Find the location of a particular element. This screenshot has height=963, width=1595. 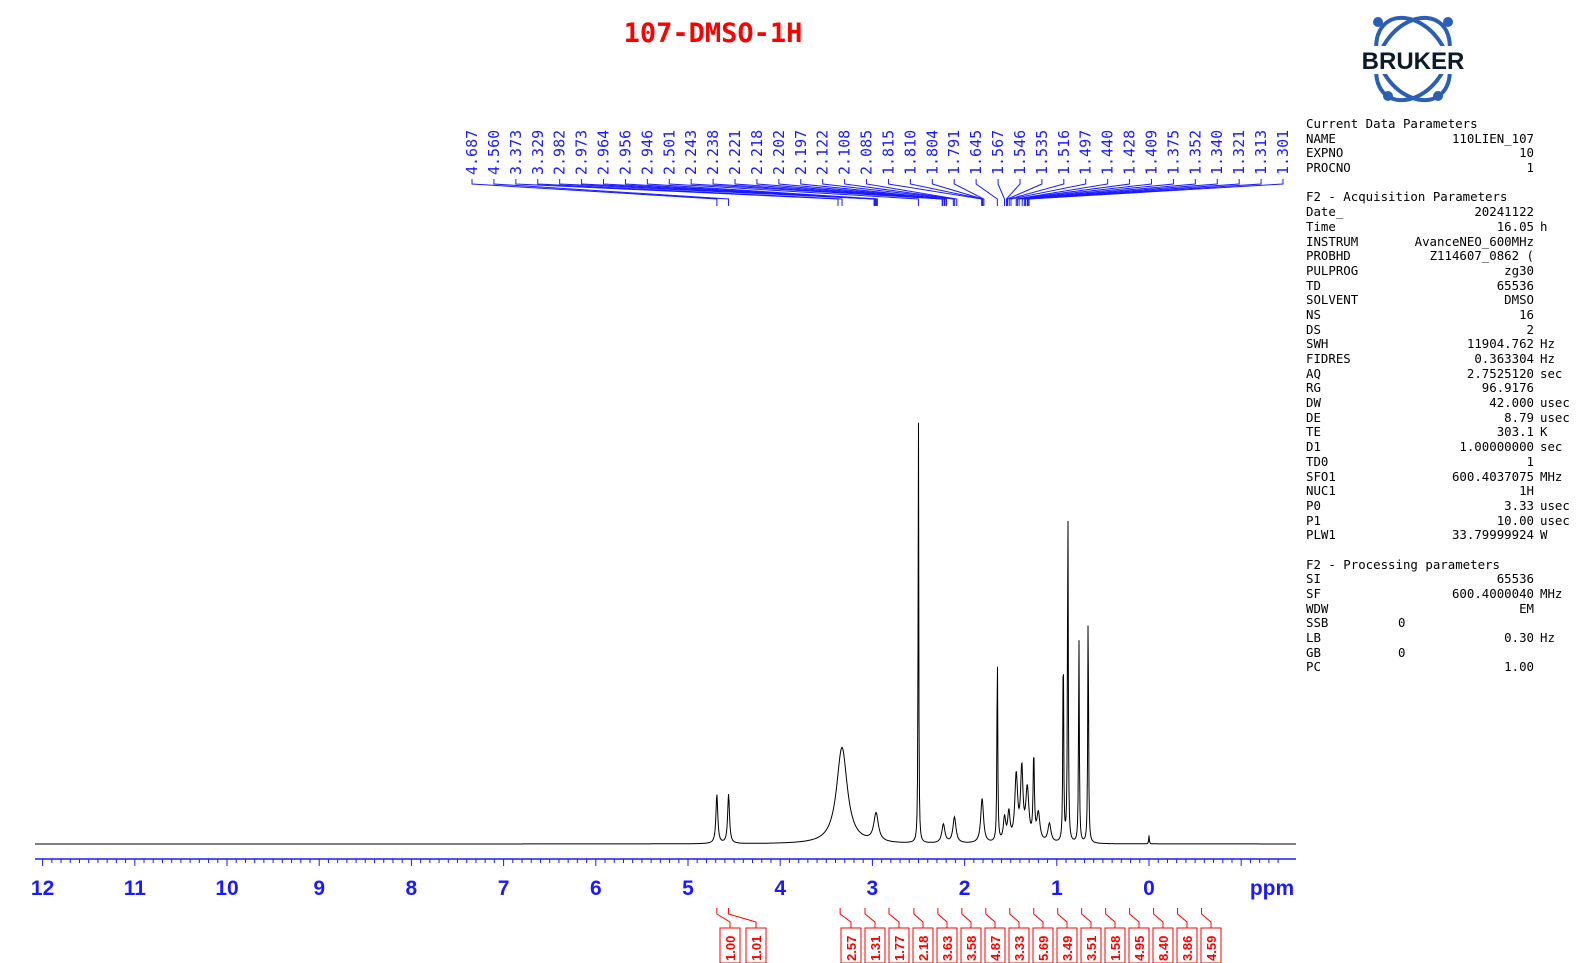

integral-value: 3.51 is located at coordinates (1091, 948).